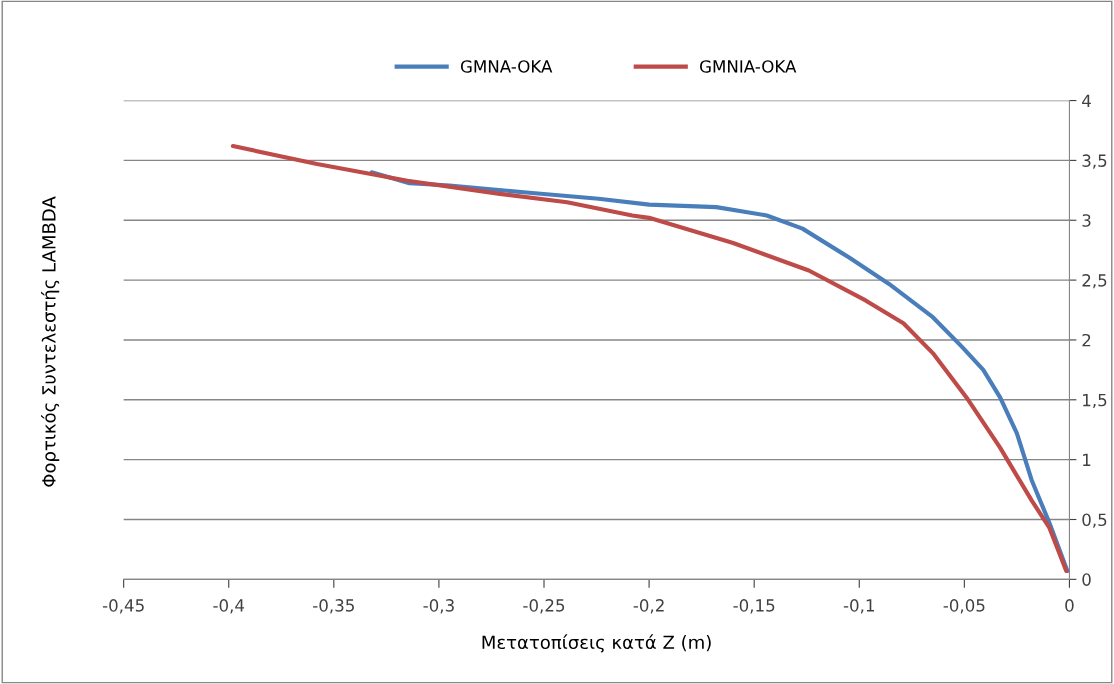 The image size is (1114, 684). Describe the element at coordinates (506, 66) in the screenshot. I see `legend-label: GMNA-OKA` at that location.